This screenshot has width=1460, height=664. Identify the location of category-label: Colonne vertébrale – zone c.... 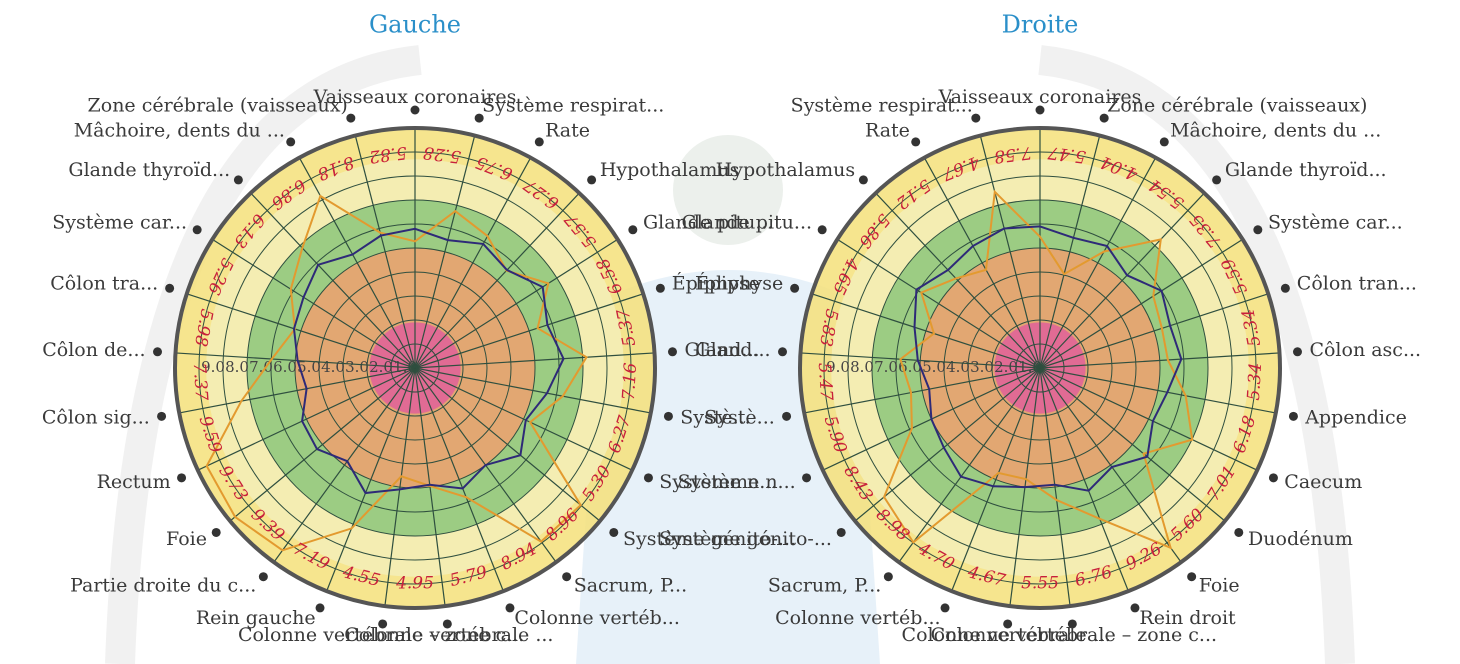
(381, 635).